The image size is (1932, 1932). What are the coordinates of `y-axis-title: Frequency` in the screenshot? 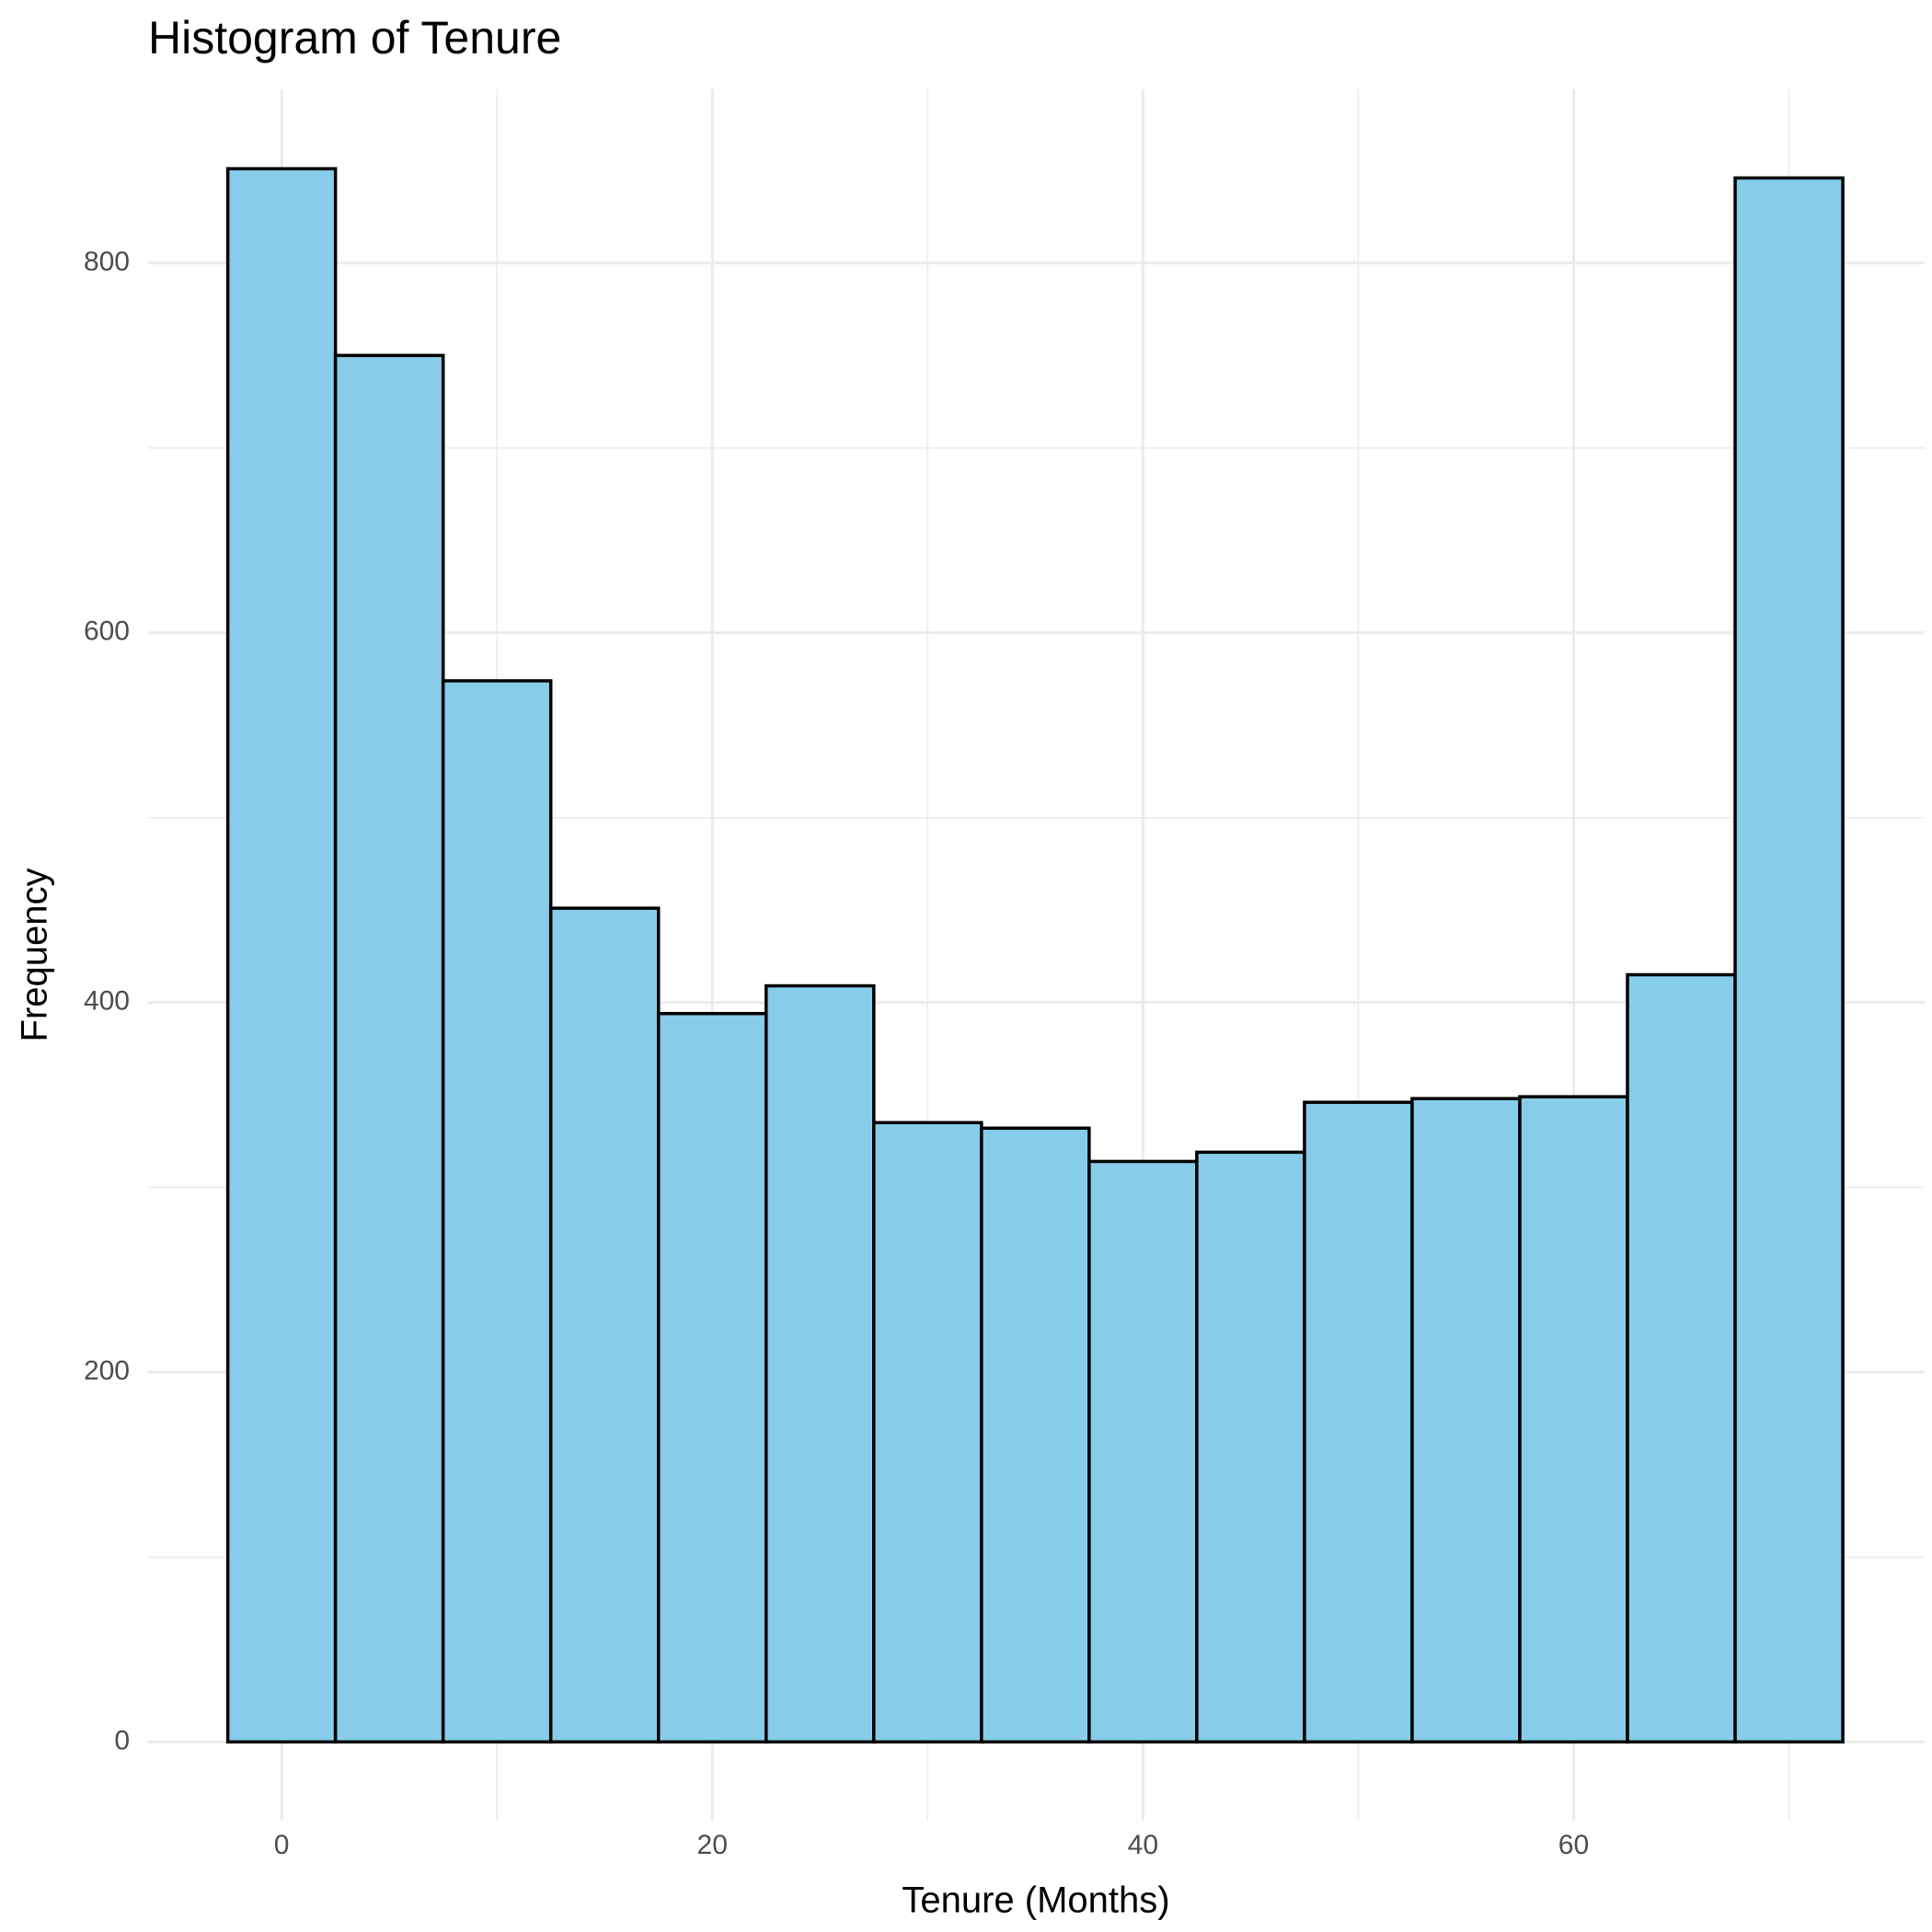 It's located at (35, 955).